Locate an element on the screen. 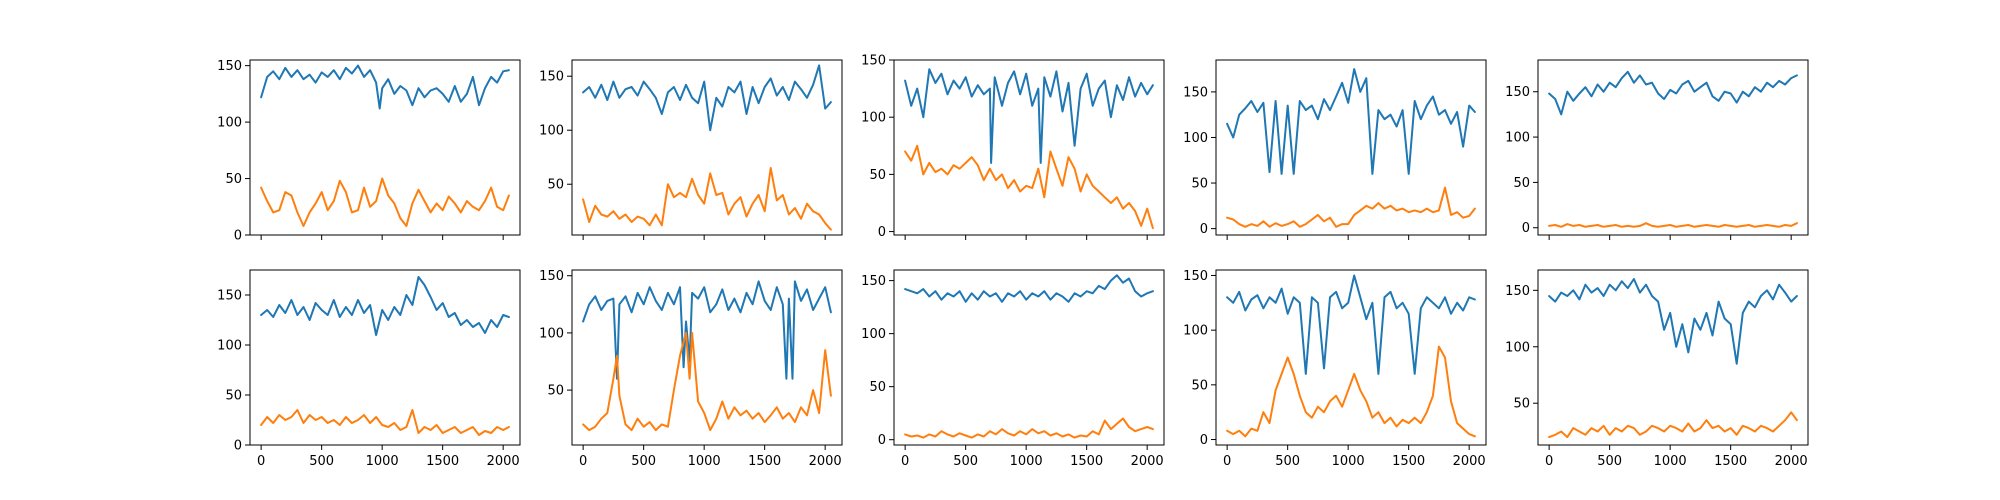 The height and width of the screenshot is (500, 2000). subplot-2: 50 100 150 is located at coordinates (691, 149).